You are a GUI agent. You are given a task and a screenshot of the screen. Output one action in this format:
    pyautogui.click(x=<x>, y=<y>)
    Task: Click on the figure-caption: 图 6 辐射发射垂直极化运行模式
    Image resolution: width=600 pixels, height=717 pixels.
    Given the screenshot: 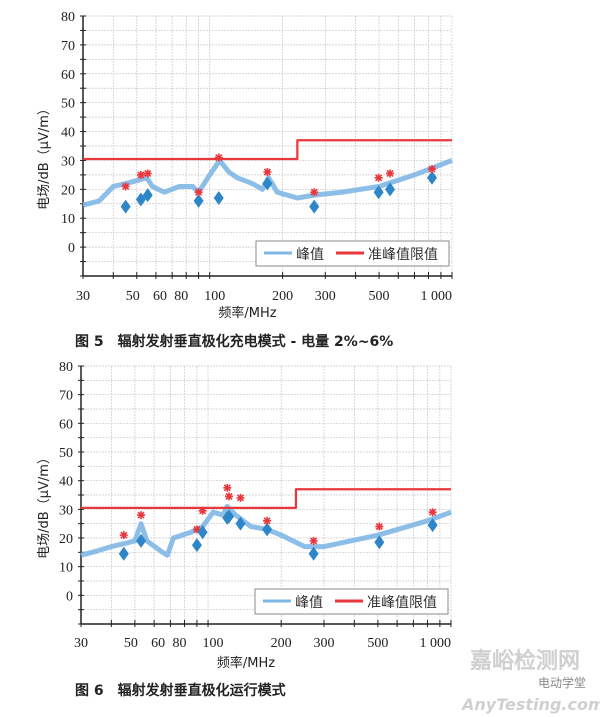 What is the action you would take?
    pyautogui.click(x=180, y=690)
    